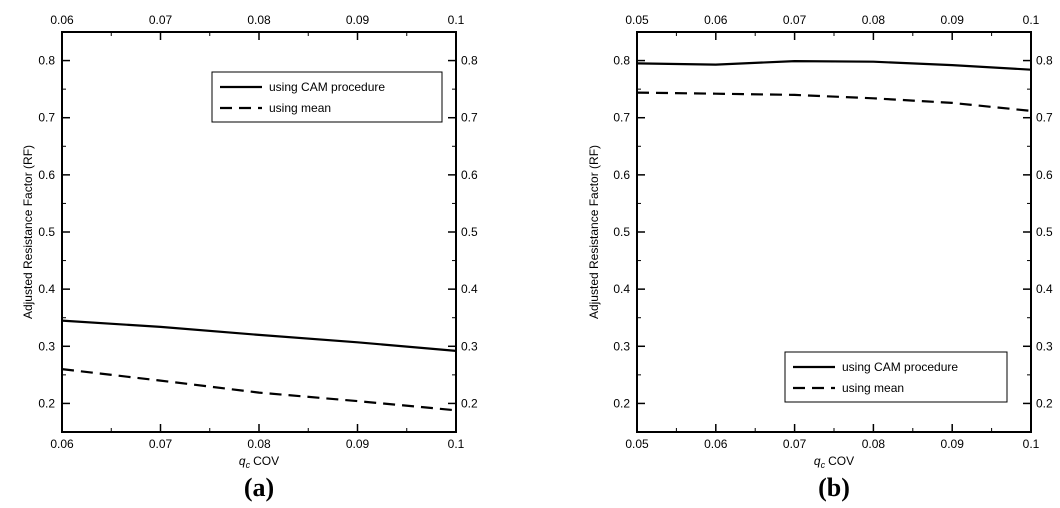  What do you see at coordinates (637, 444) in the screenshot?
I see `x-tick-label-bottom: 0.05` at bounding box center [637, 444].